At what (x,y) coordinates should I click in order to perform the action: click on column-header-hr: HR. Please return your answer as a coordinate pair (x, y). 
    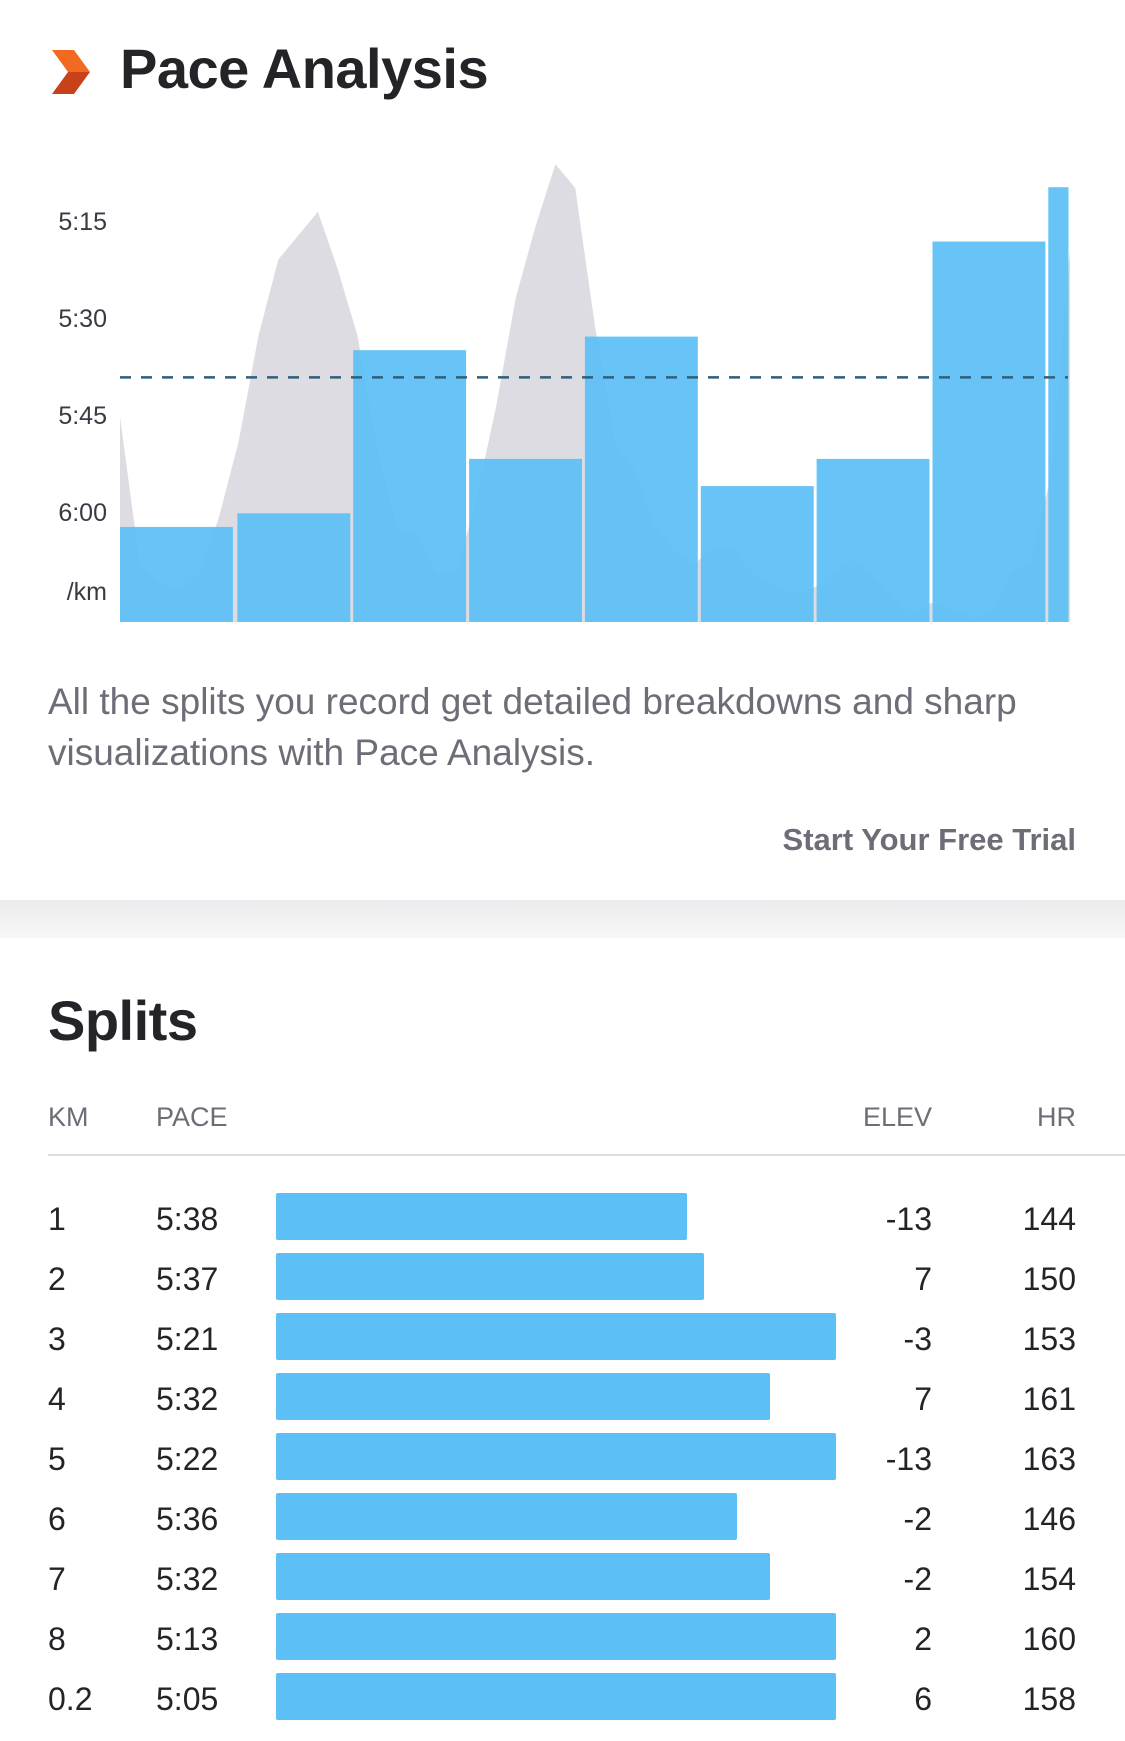
    Looking at the image, I should click on (1056, 1117).